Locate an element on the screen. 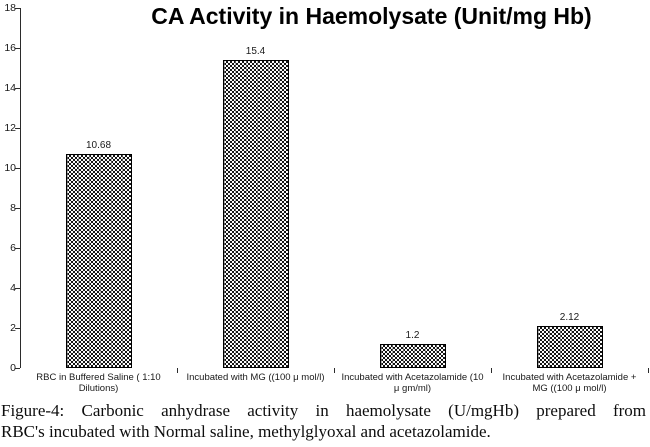  y-axis-line is located at coordinates (20, 188).